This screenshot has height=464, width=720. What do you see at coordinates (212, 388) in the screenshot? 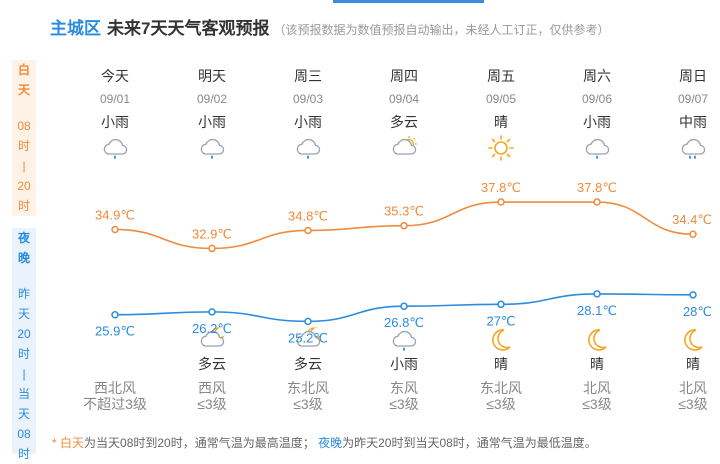
I see `wind-direction: 西风` at bounding box center [212, 388].